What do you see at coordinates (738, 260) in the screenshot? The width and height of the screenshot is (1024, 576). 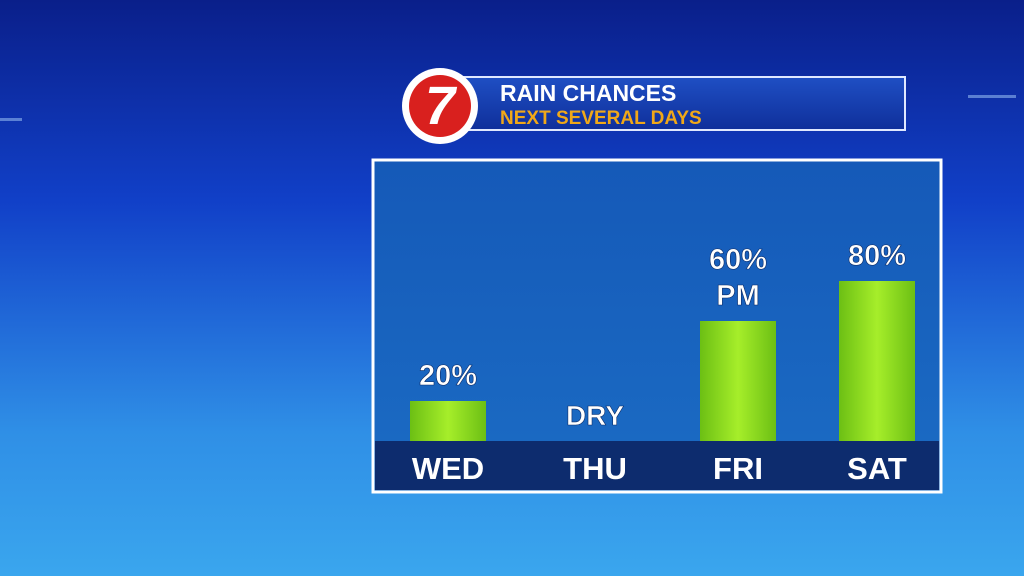 I see `value-label: 60%` at bounding box center [738, 260].